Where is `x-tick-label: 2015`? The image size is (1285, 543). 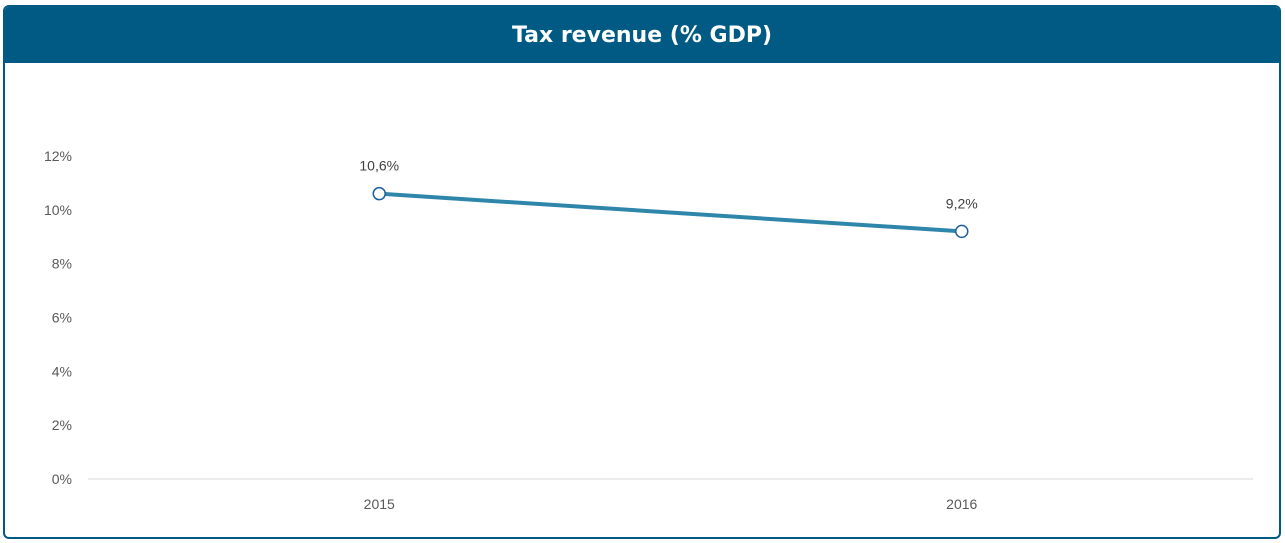 x-tick-label: 2015 is located at coordinates (379, 504).